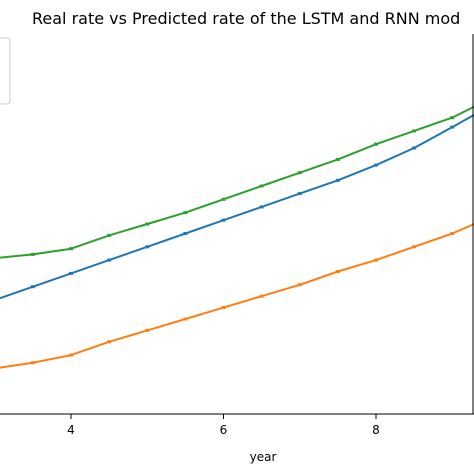 The height and width of the screenshot is (474, 474). What do you see at coordinates (224, 430) in the screenshot?
I see `x-tick-label-6: 6` at bounding box center [224, 430].